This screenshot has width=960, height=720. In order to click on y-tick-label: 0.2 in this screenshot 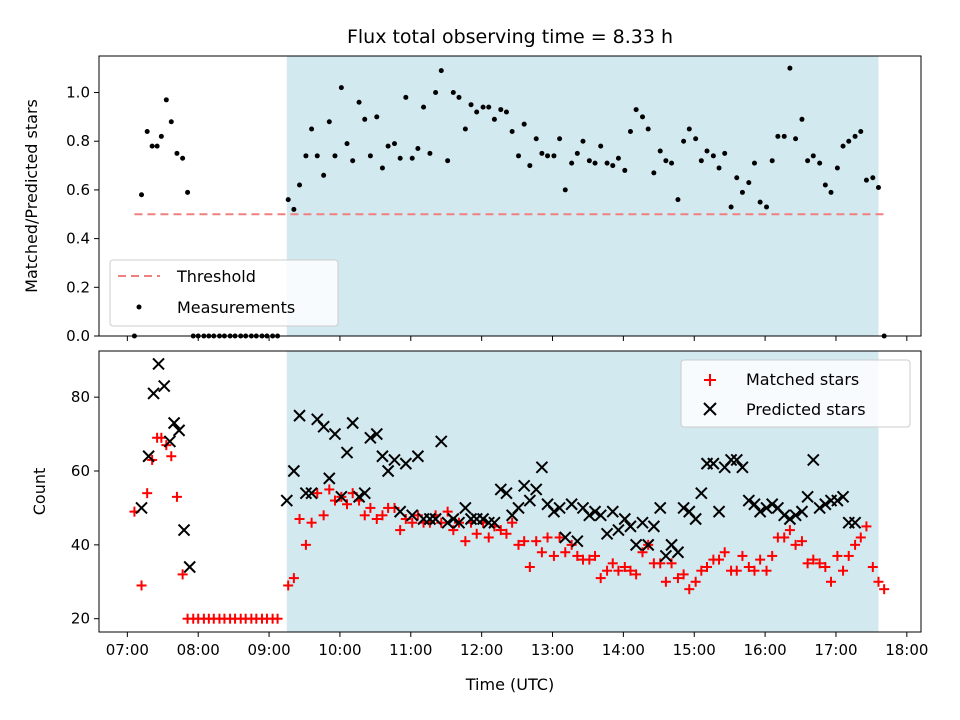, I will do `click(78, 287)`.